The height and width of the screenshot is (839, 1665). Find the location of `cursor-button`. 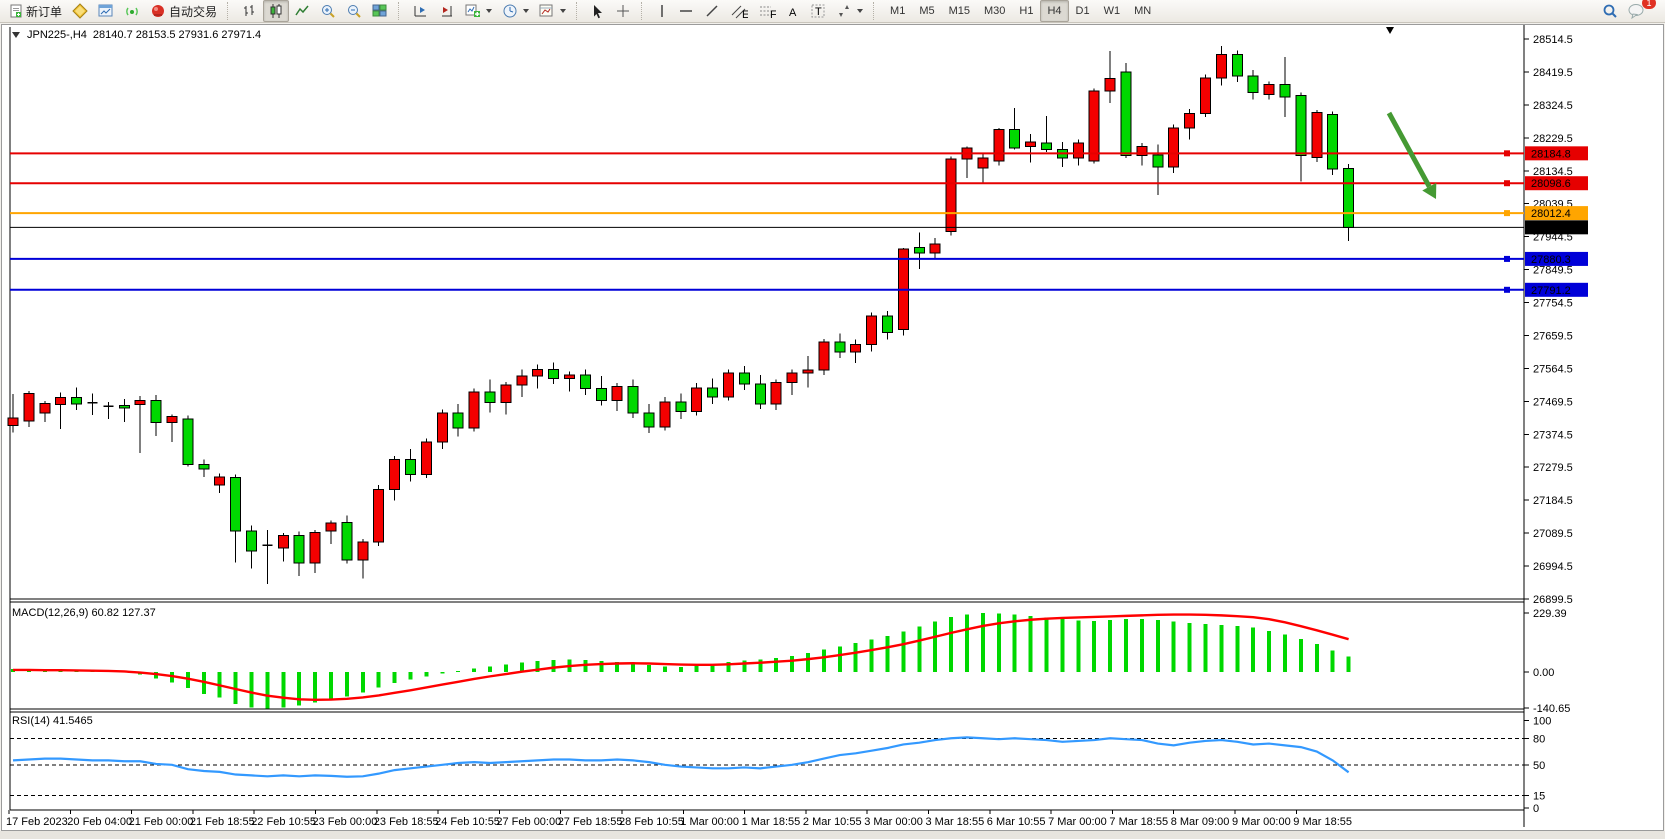

cursor-button is located at coordinates (598, 11).